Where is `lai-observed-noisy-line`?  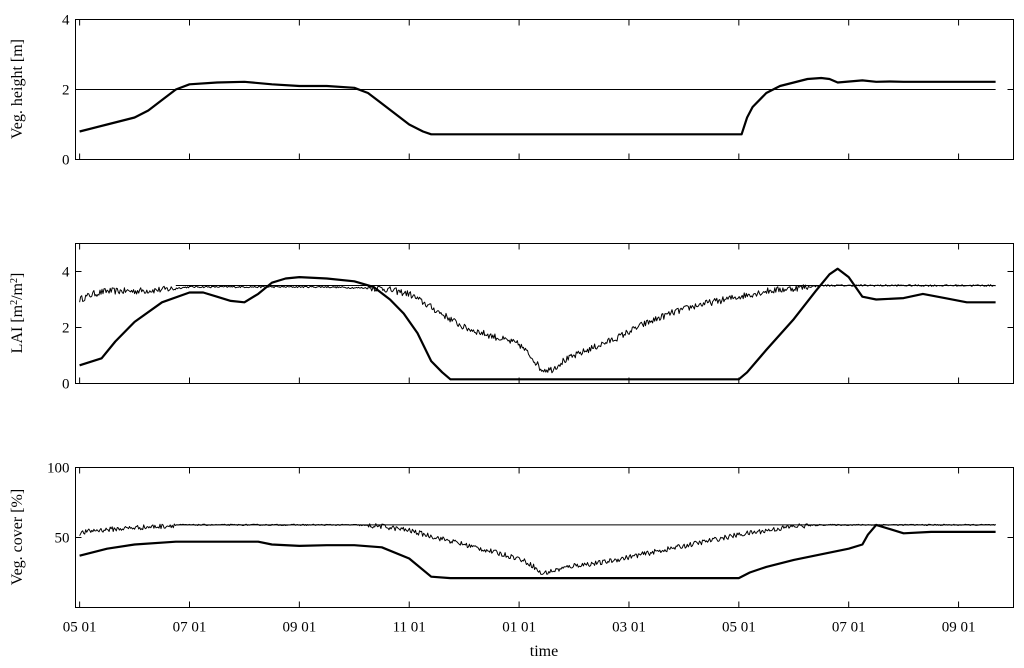
lai-observed-noisy-line is located at coordinates (537, 329).